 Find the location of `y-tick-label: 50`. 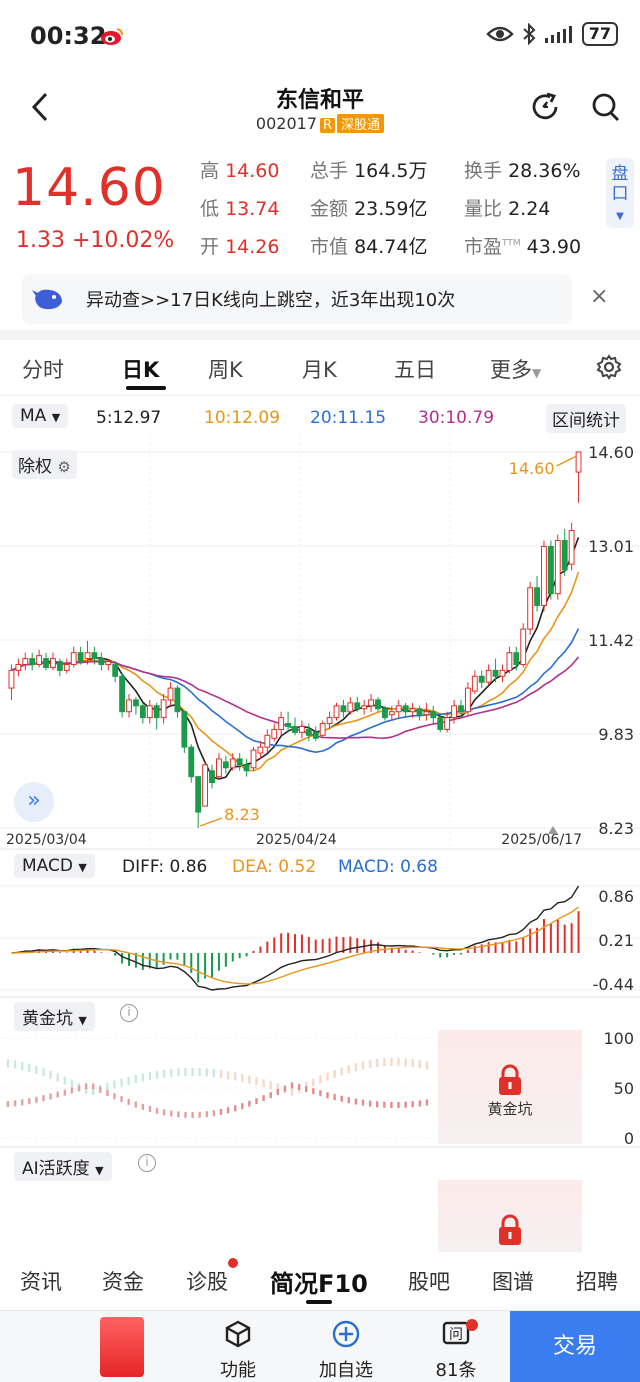

y-tick-label: 50 is located at coordinates (624, 1088).